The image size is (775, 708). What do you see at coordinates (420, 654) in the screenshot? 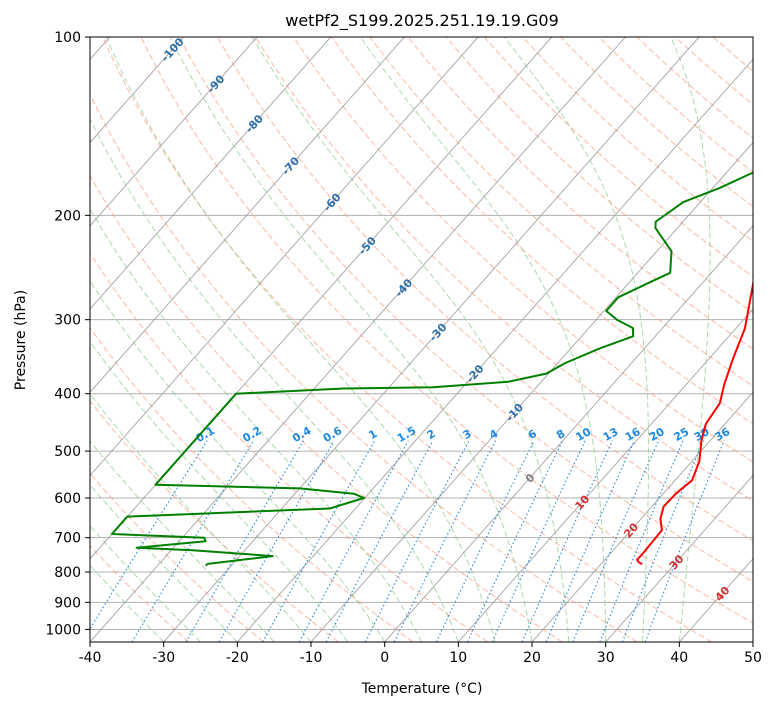
I see `x-axis-ticks: -40 -30 -20 -10 0 10 20 30 40 50` at bounding box center [420, 654].